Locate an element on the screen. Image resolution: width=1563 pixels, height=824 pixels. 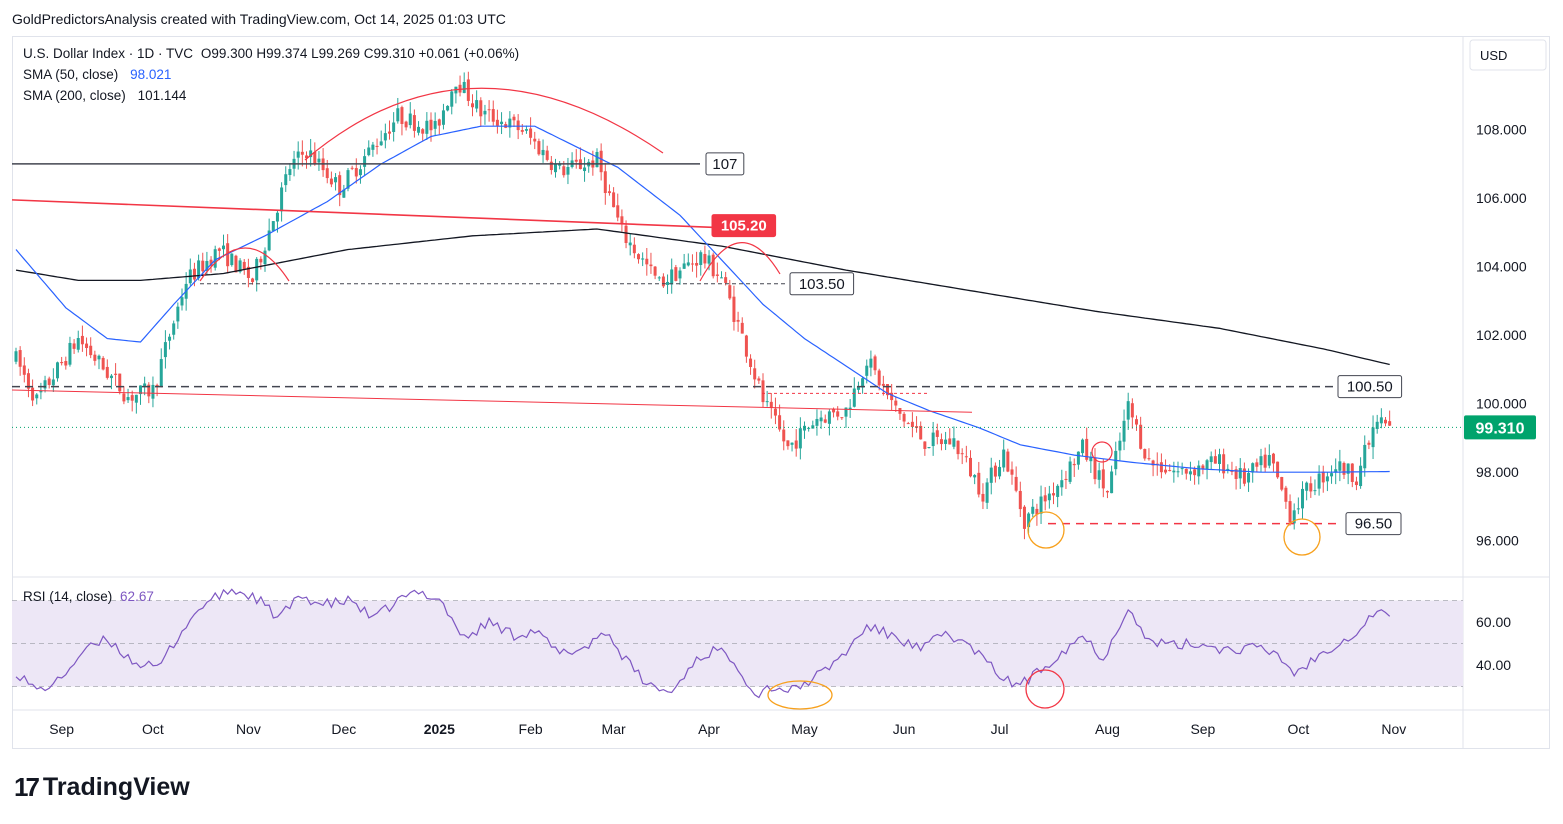
rsi-line is located at coordinates (703, 643).